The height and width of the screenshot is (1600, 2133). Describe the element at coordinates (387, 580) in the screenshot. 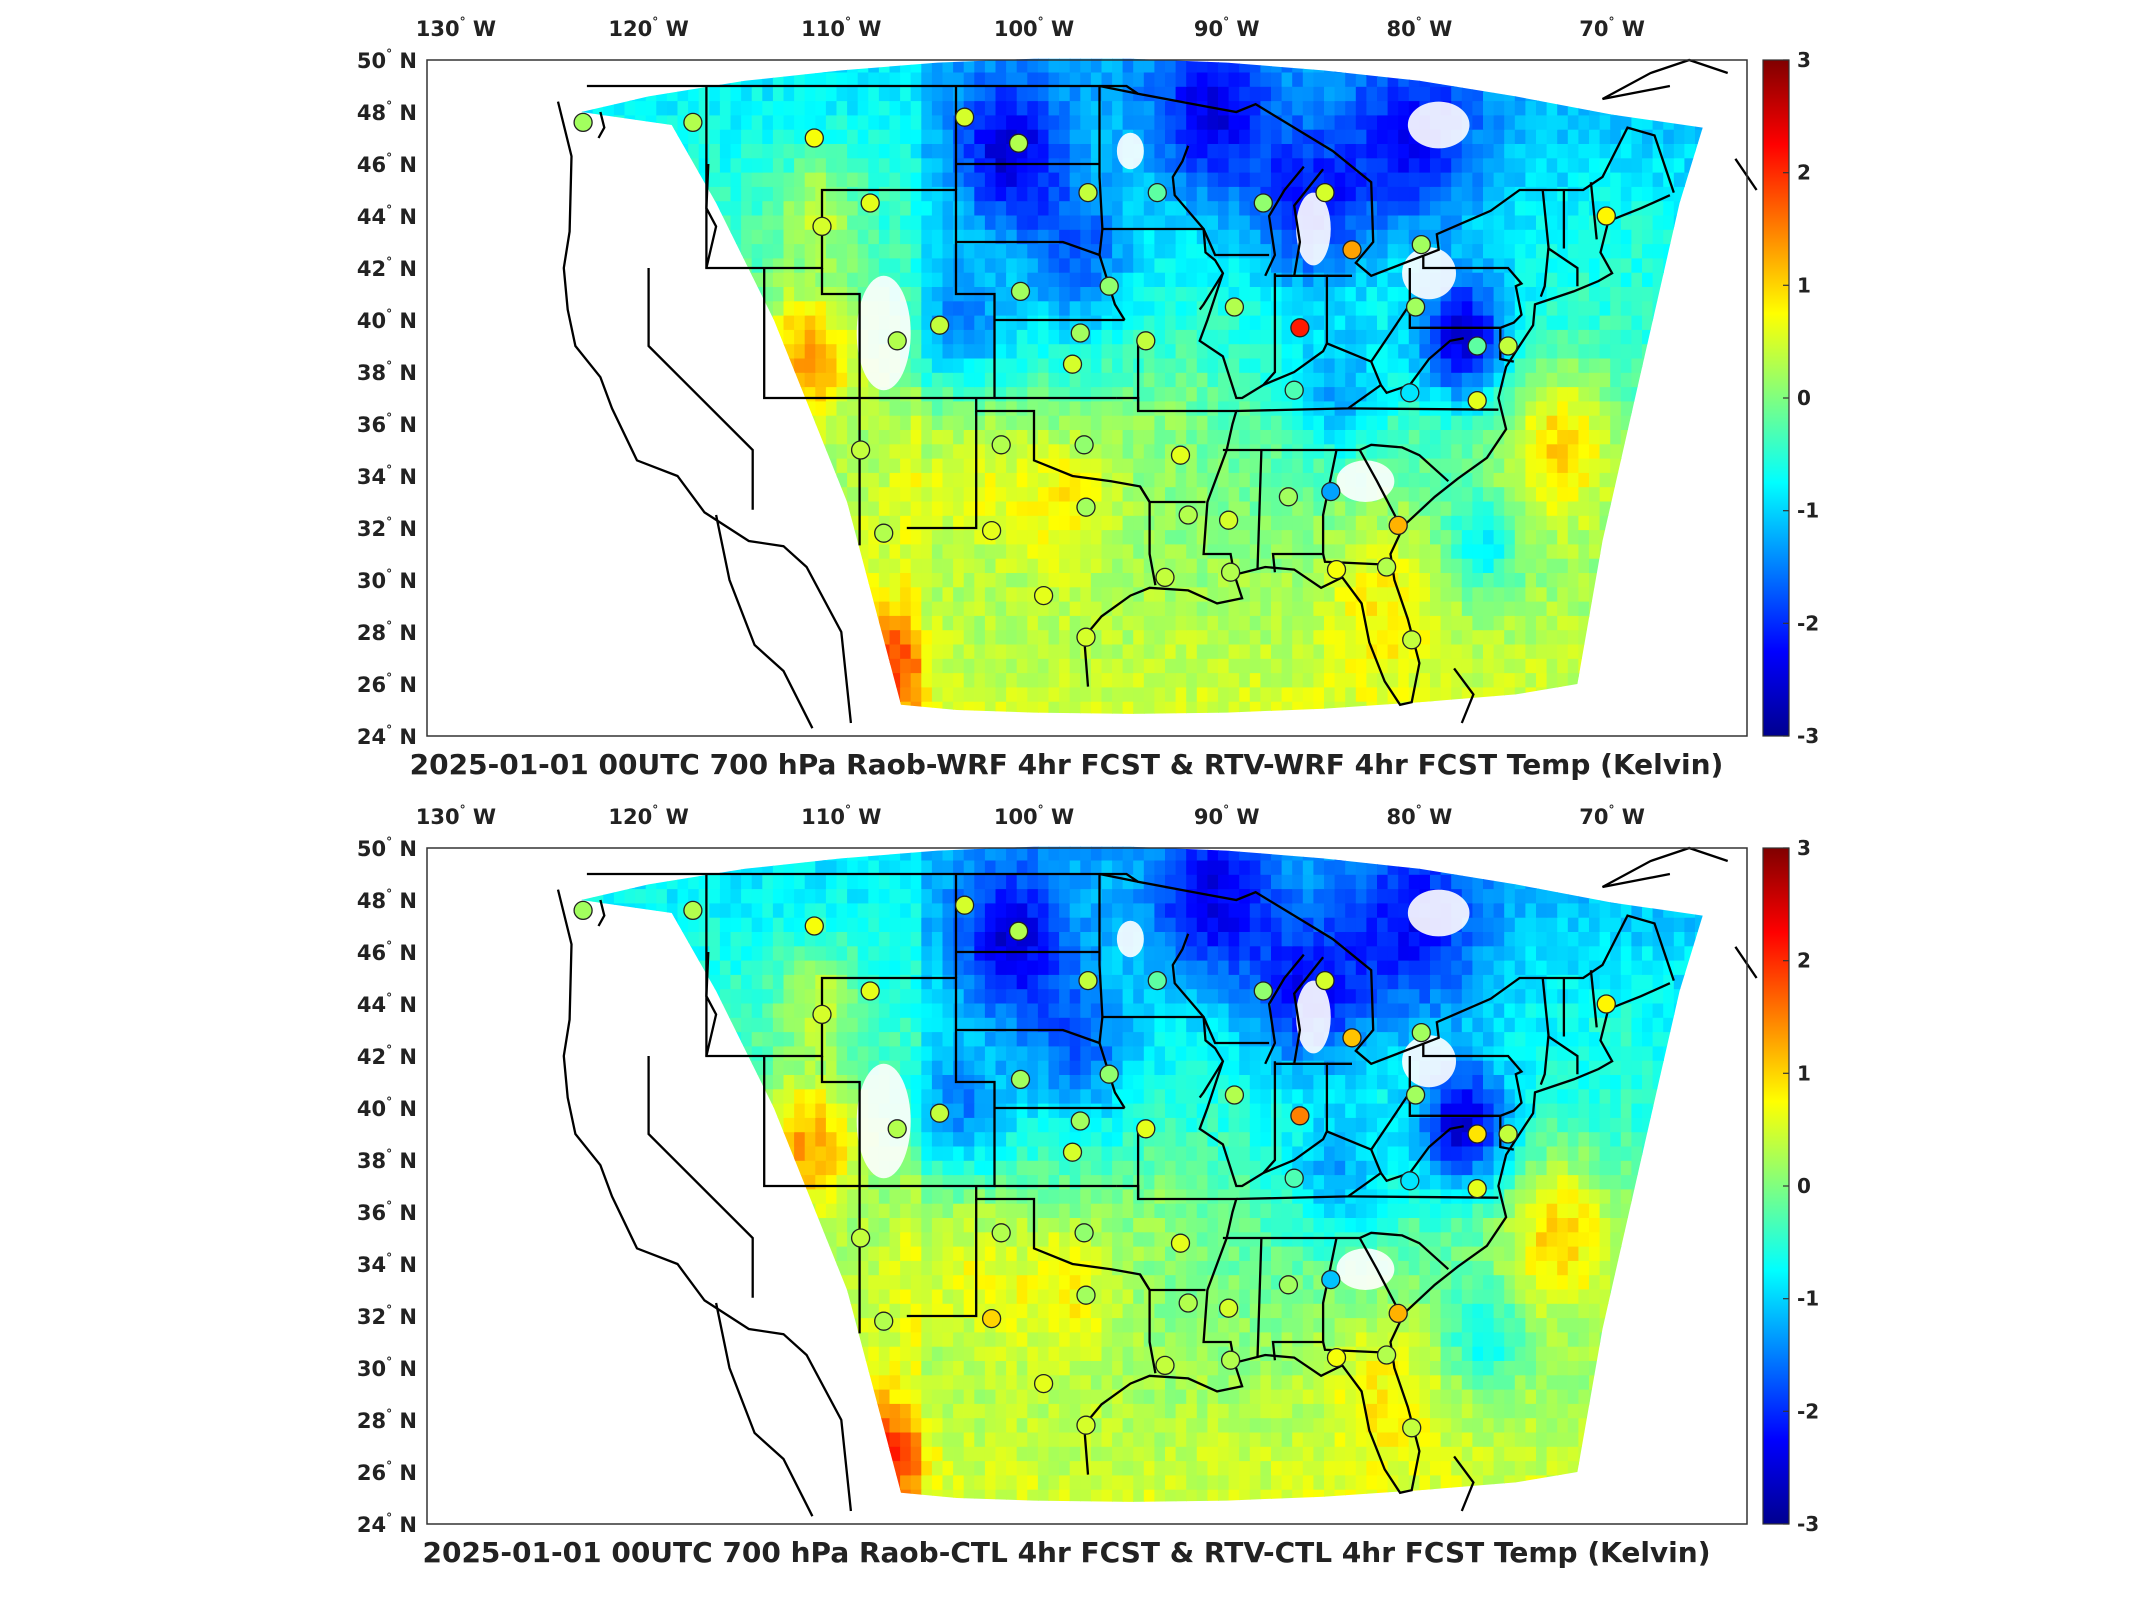

I see `lat-tick-label: 30° N` at that location.